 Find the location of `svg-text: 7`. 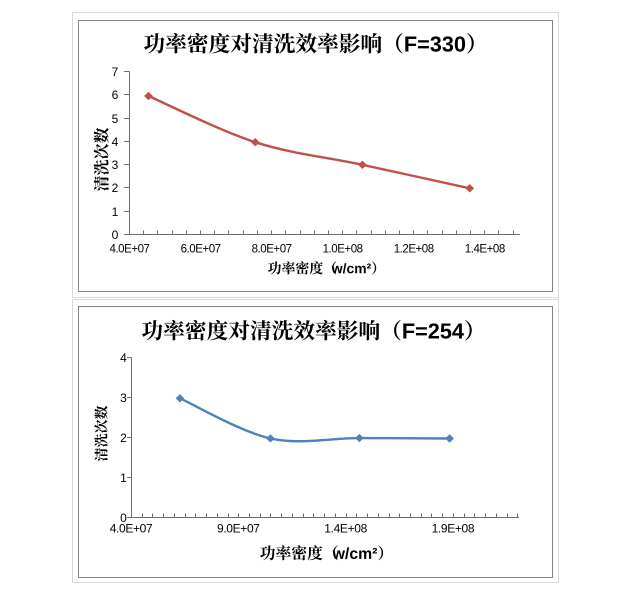

svg-text: 7 is located at coordinates (115, 72).